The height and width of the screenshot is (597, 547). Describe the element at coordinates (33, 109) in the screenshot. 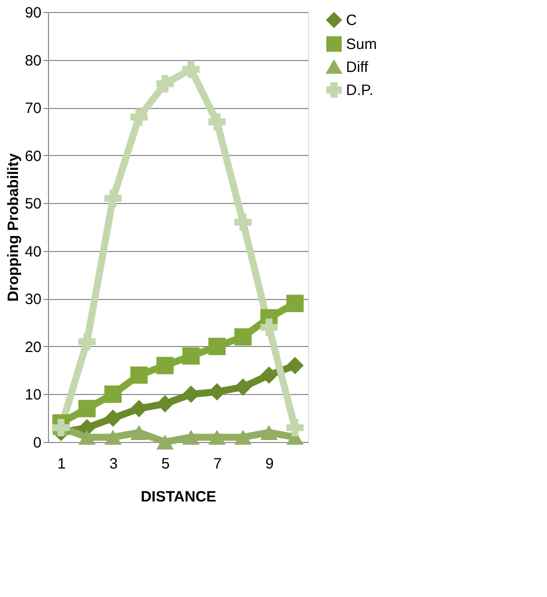

I see `y-tick-label: 70` at that location.